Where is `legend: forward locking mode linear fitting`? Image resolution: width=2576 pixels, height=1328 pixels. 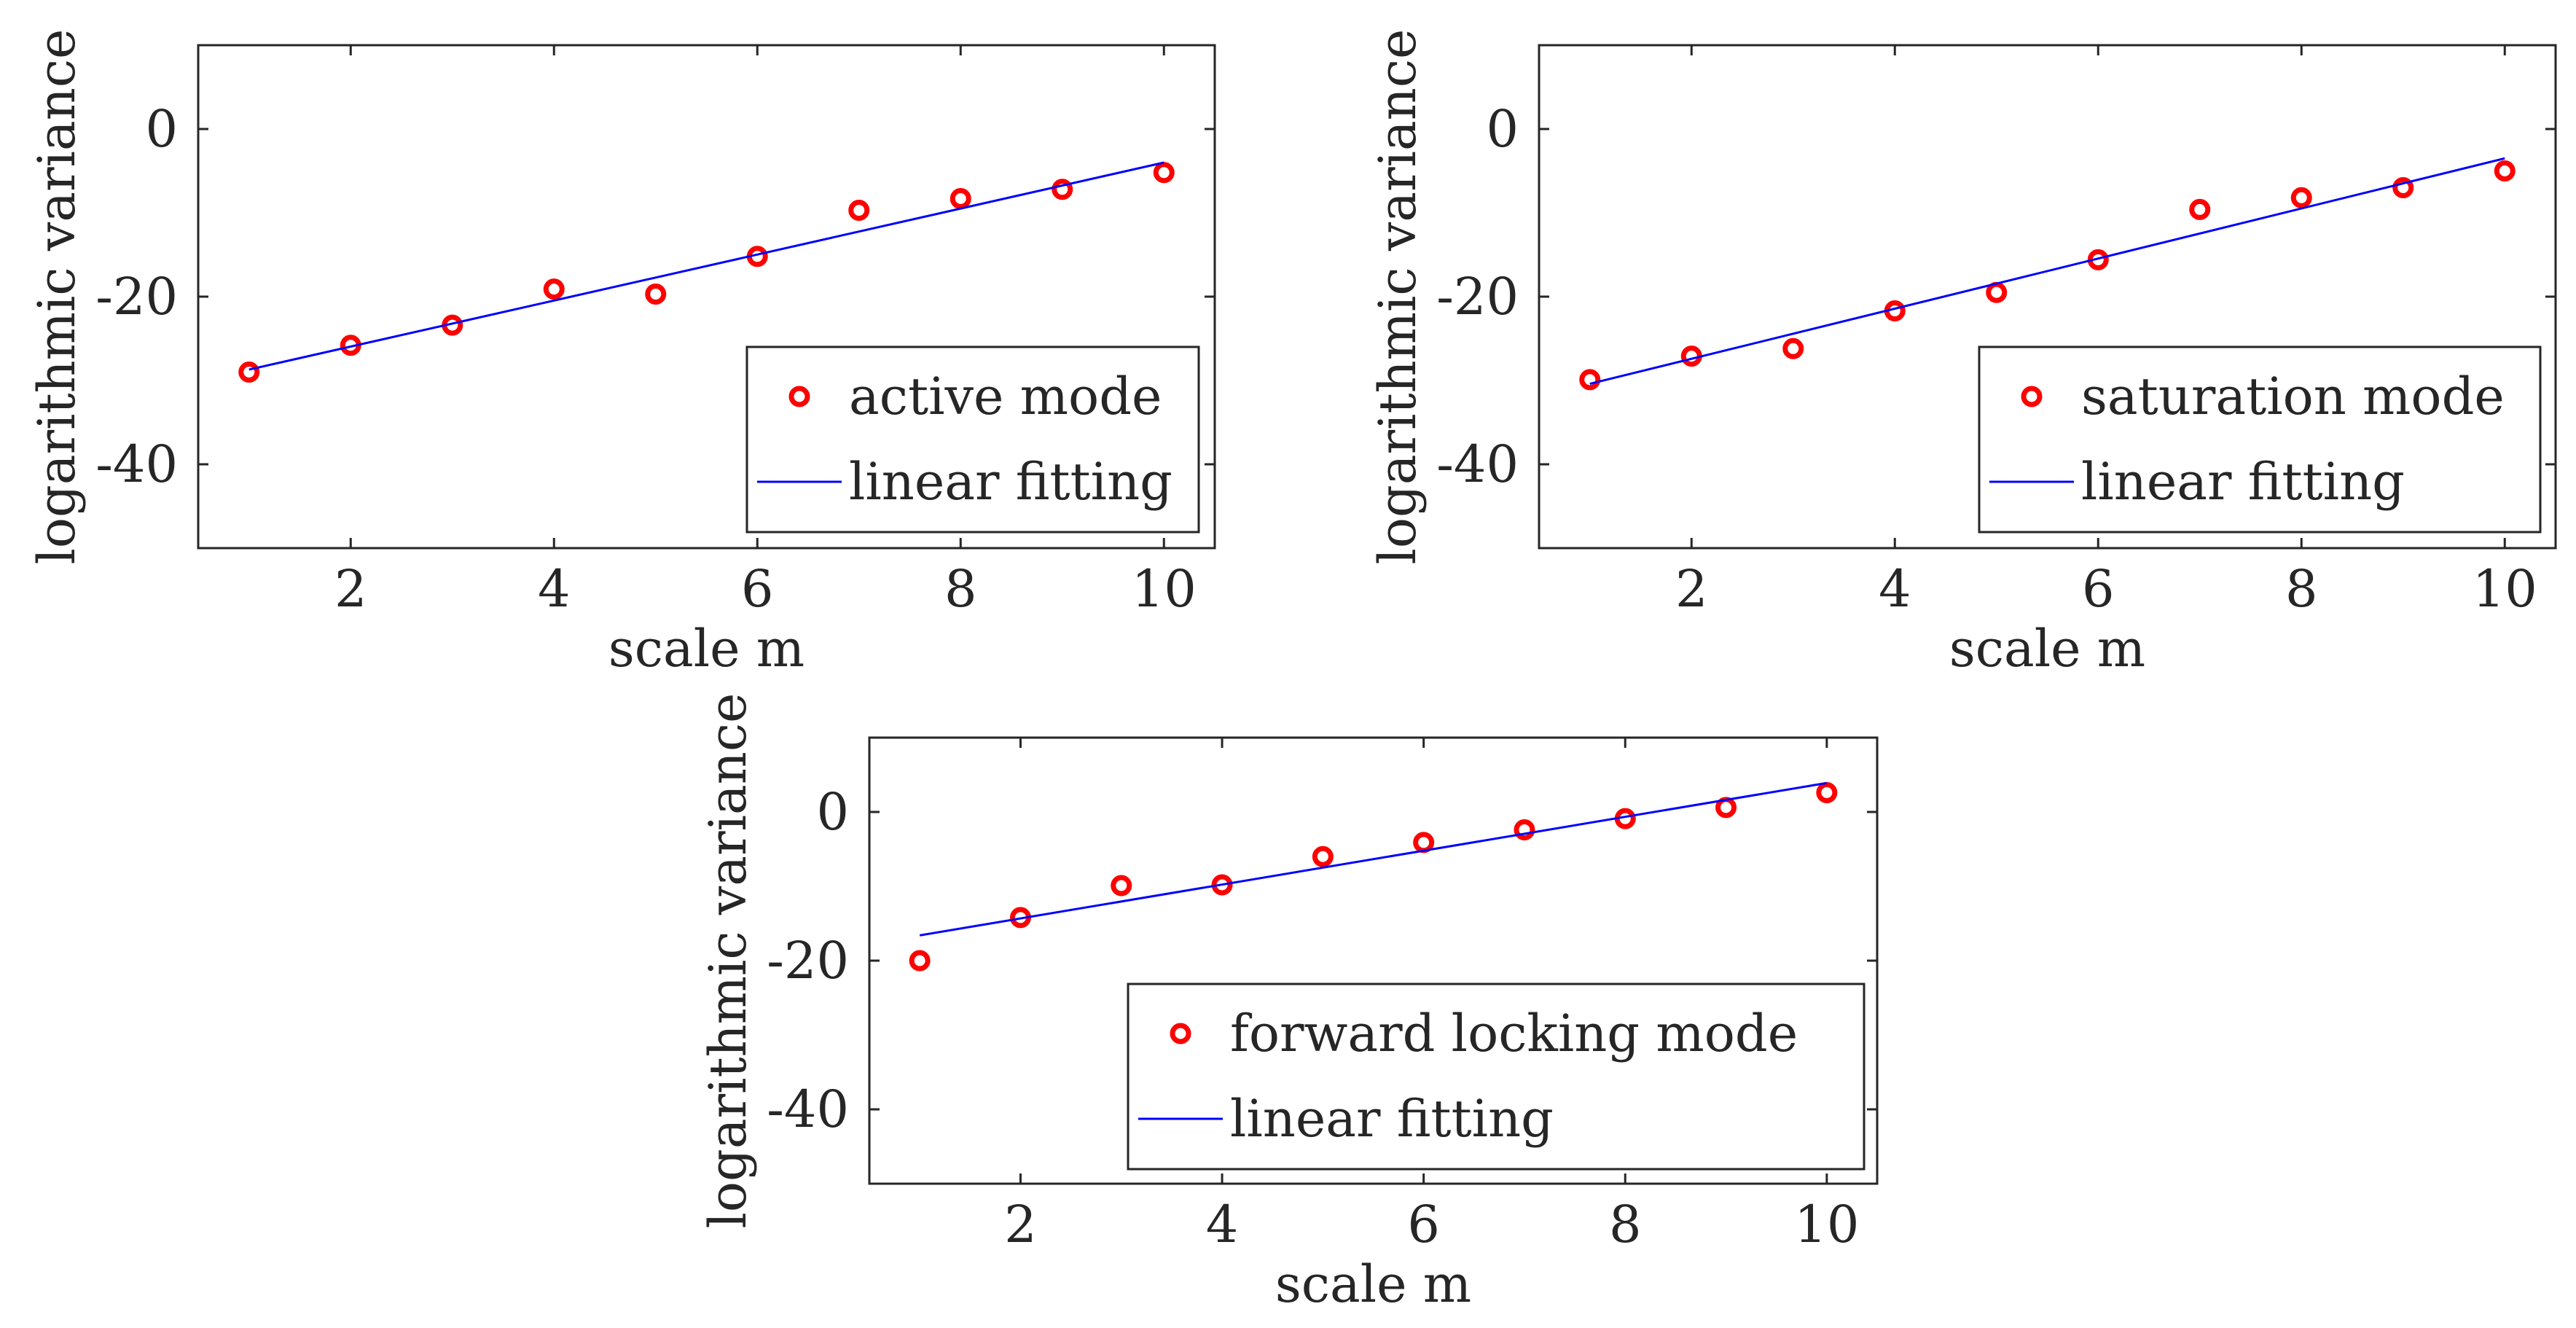 legend: forward locking mode linear fitting is located at coordinates (1496, 1077).